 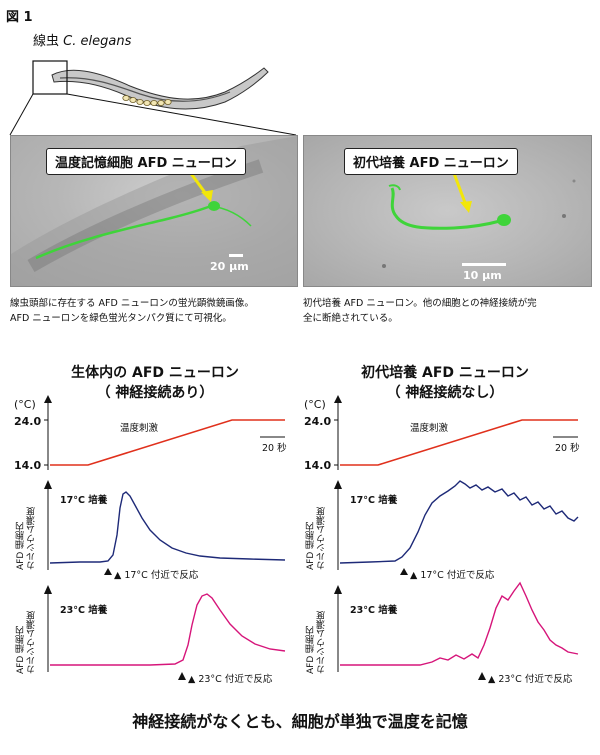 I want to click on row17-label-right: 17°C 培養, so click(x=374, y=500).